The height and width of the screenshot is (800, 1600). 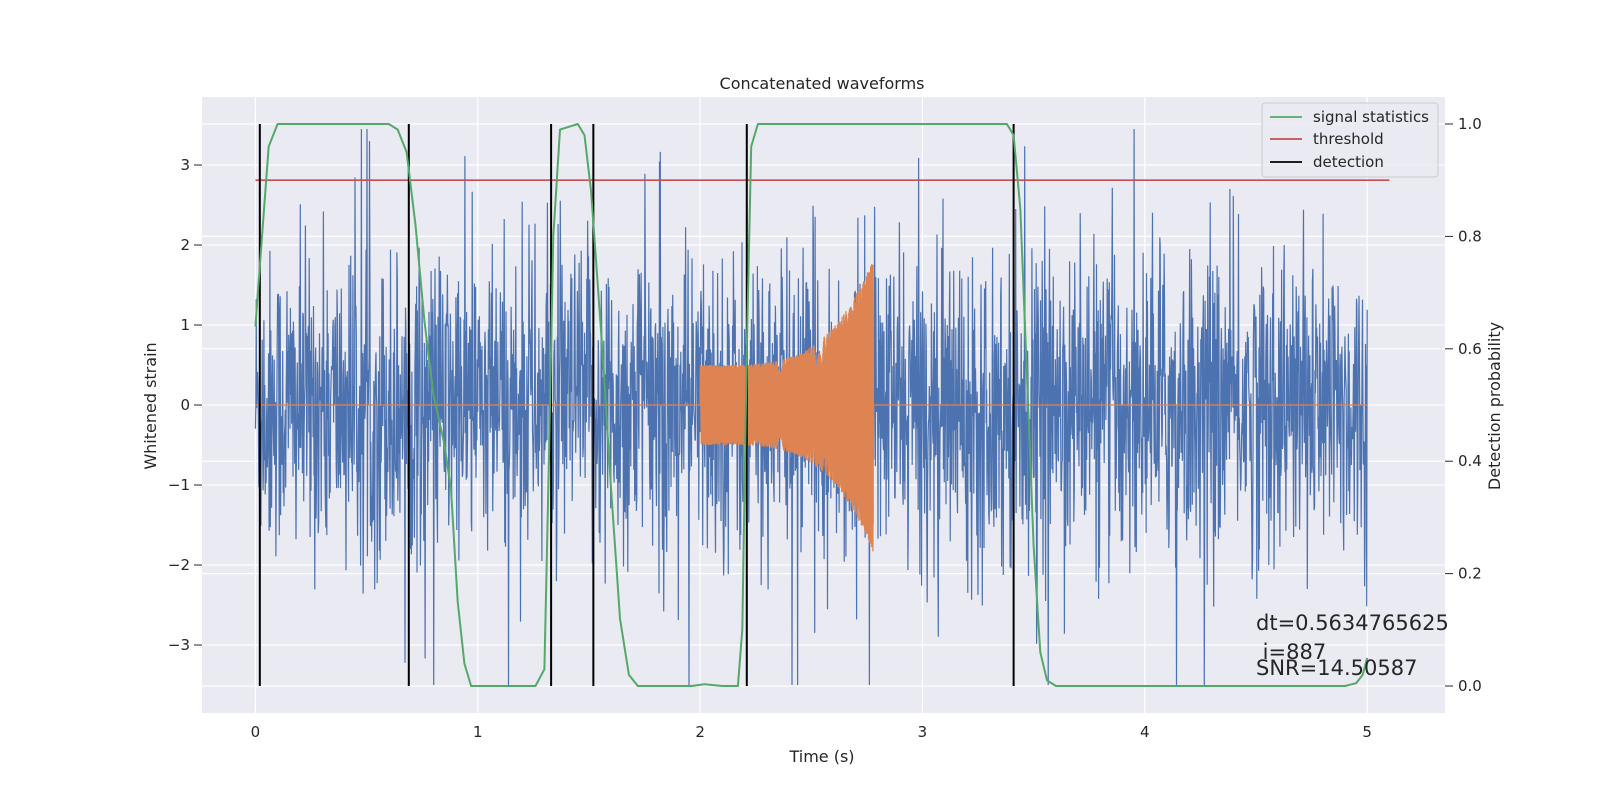 I want to click on y-tick-label: −3, so click(x=179, y=645).